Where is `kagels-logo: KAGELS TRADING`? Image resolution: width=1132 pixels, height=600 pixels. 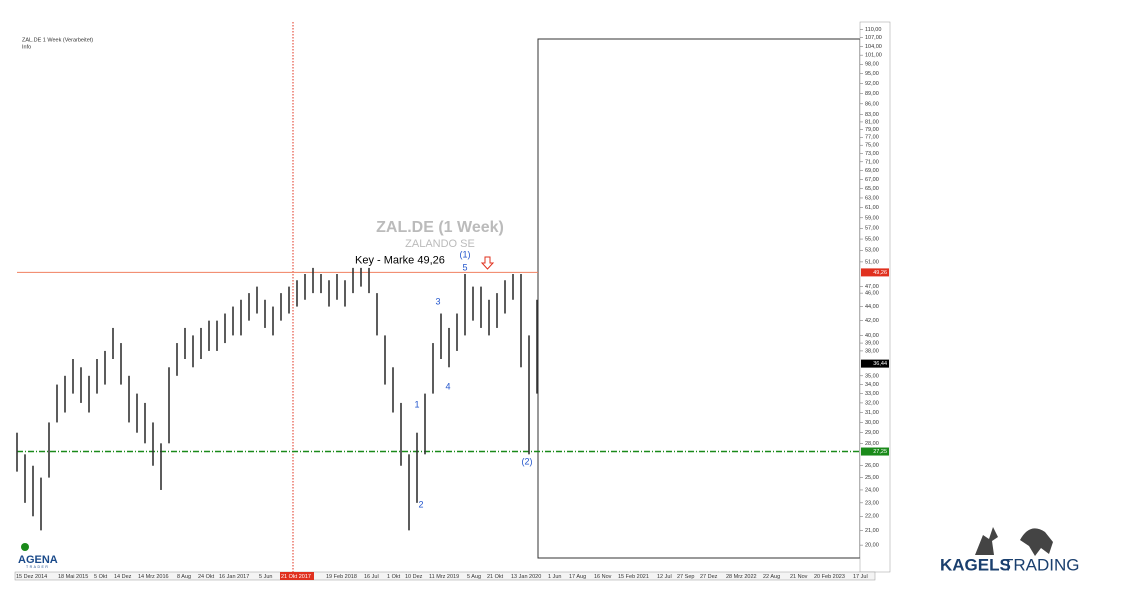
kagels-logo: KAGELS TRADING is located at coordinates (1010, 550).